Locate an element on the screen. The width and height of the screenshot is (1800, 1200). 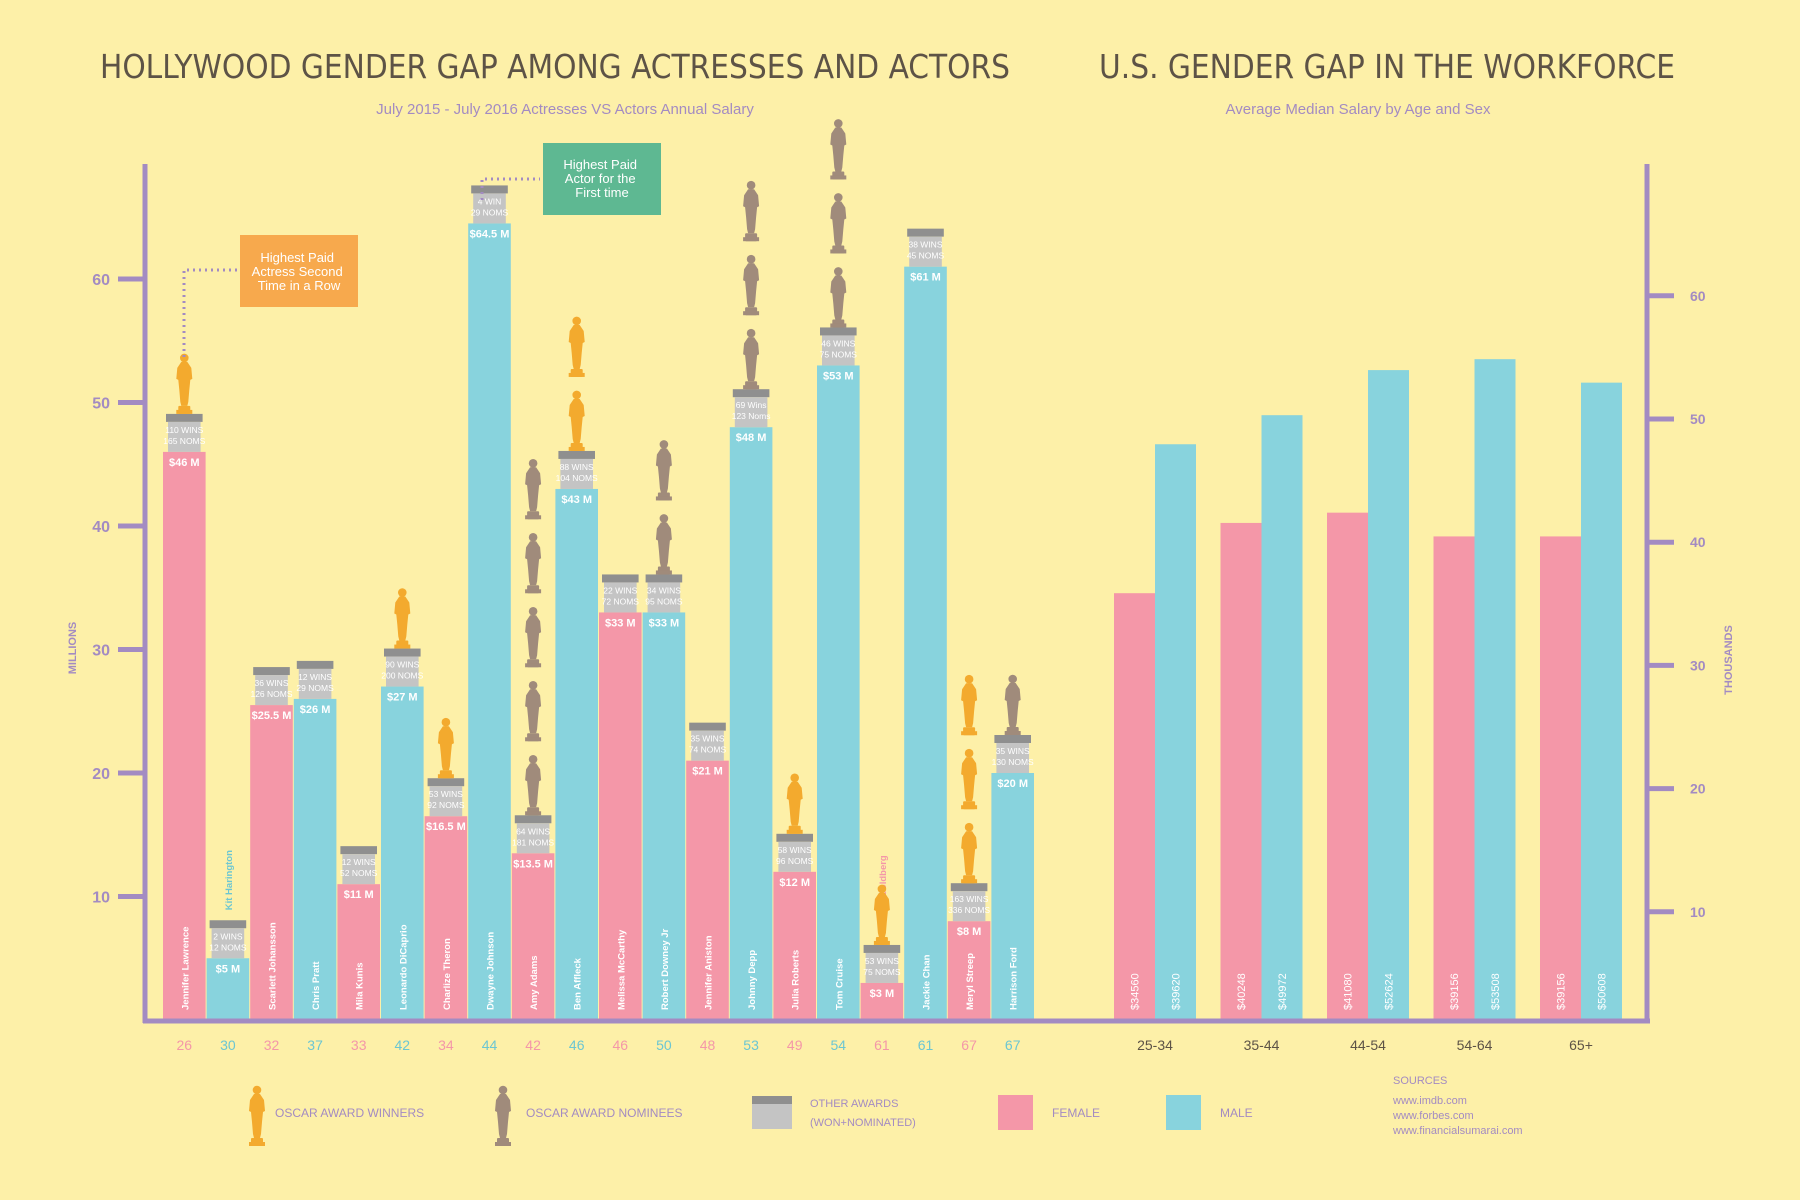
left-tick-label: 20 is located at coordinates (101, 774).